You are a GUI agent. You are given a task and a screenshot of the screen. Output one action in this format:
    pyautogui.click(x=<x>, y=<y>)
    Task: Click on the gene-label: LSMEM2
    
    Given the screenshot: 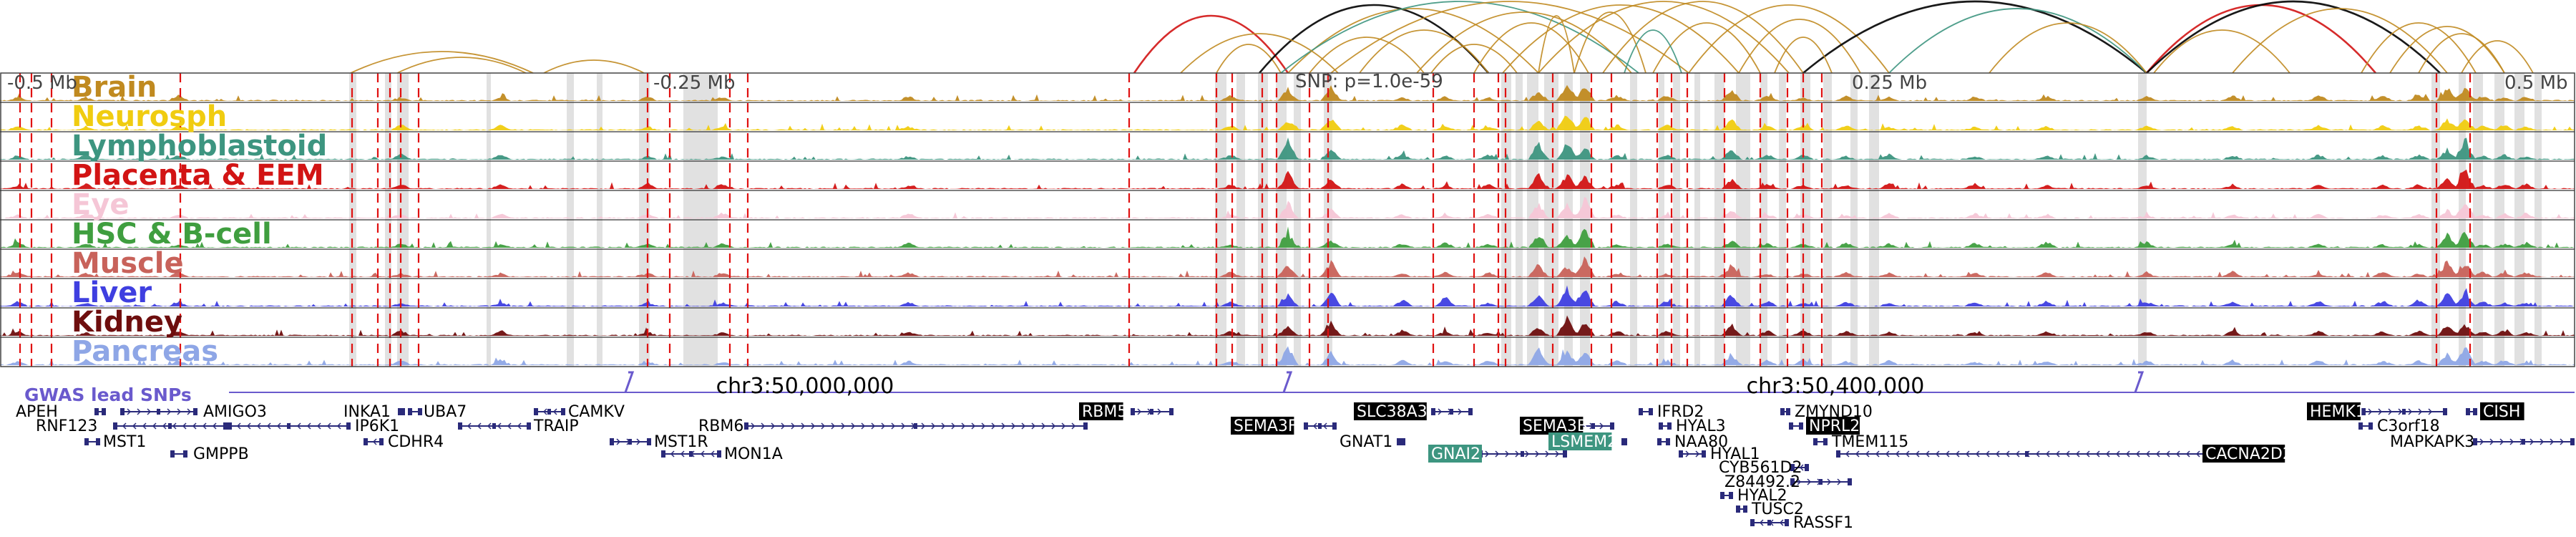 What is the action you would take?
    pyautogui.click(x=1584, y=442)
    